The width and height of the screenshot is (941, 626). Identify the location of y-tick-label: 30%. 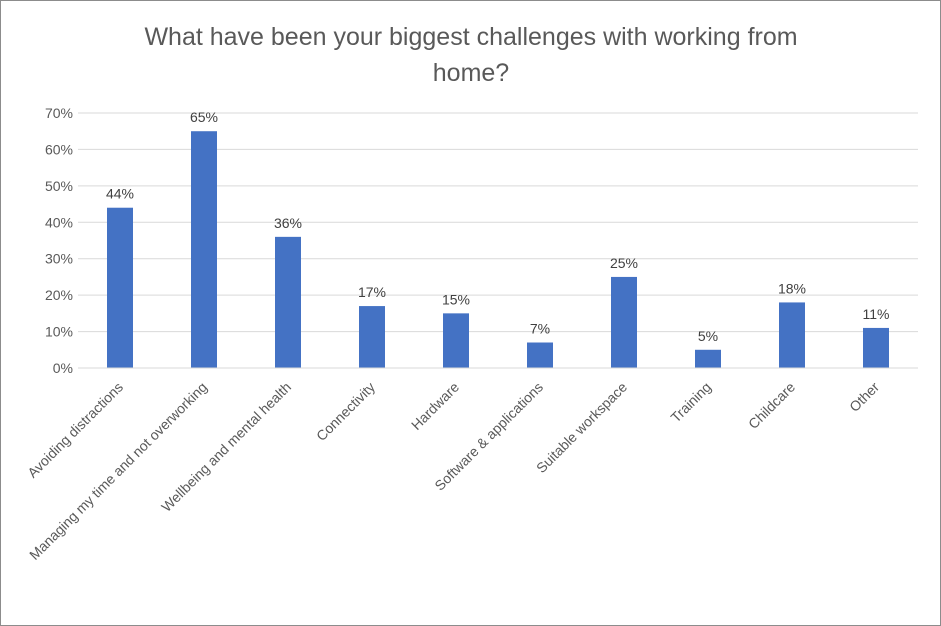
(59, 259).